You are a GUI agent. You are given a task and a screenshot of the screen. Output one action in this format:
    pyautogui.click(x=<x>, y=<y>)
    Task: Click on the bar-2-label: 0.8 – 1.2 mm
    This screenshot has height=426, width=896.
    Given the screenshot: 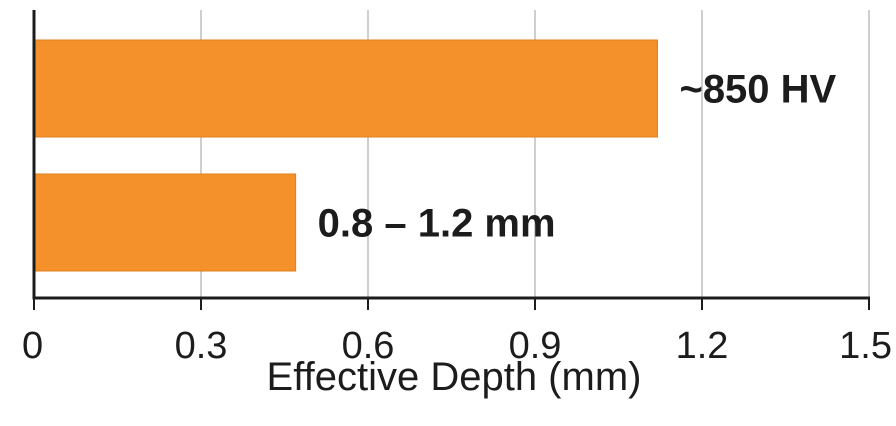 What is the action you would take?
    pyautogui.click(x=437, y=224)
    